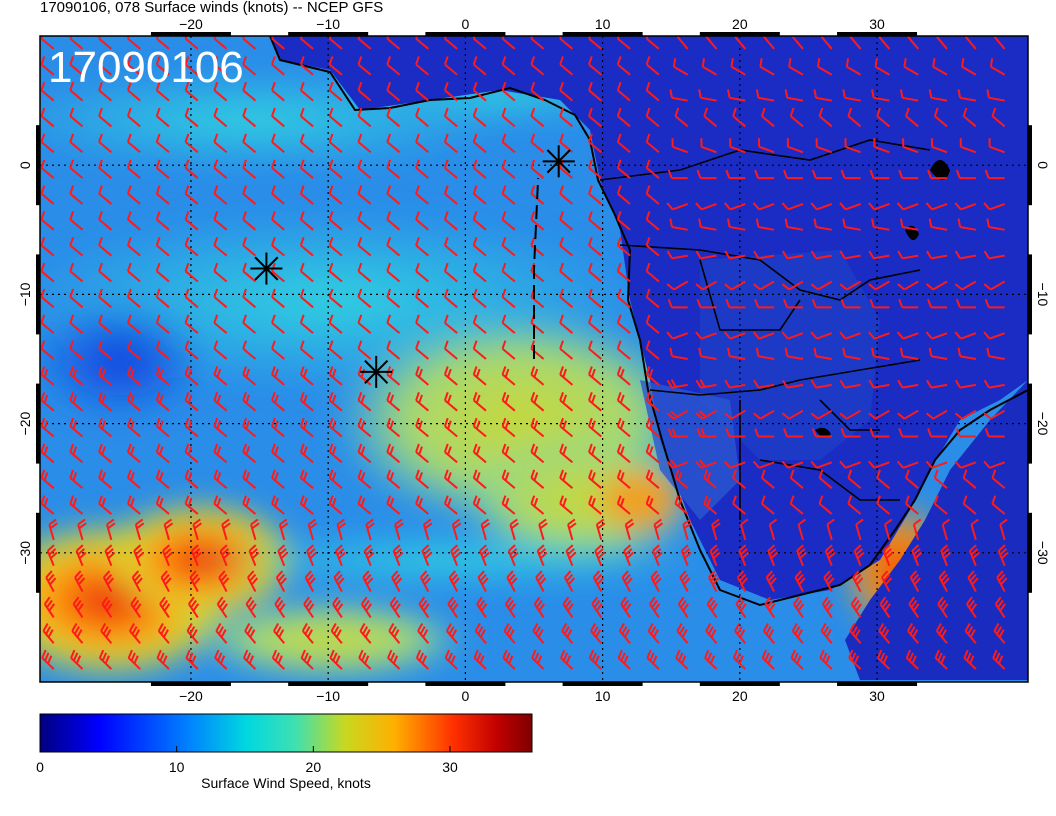  Describe the element at coordinates (328, 696) in the screenshot. I see `lon-tick-label-bottom: −10` at that location.